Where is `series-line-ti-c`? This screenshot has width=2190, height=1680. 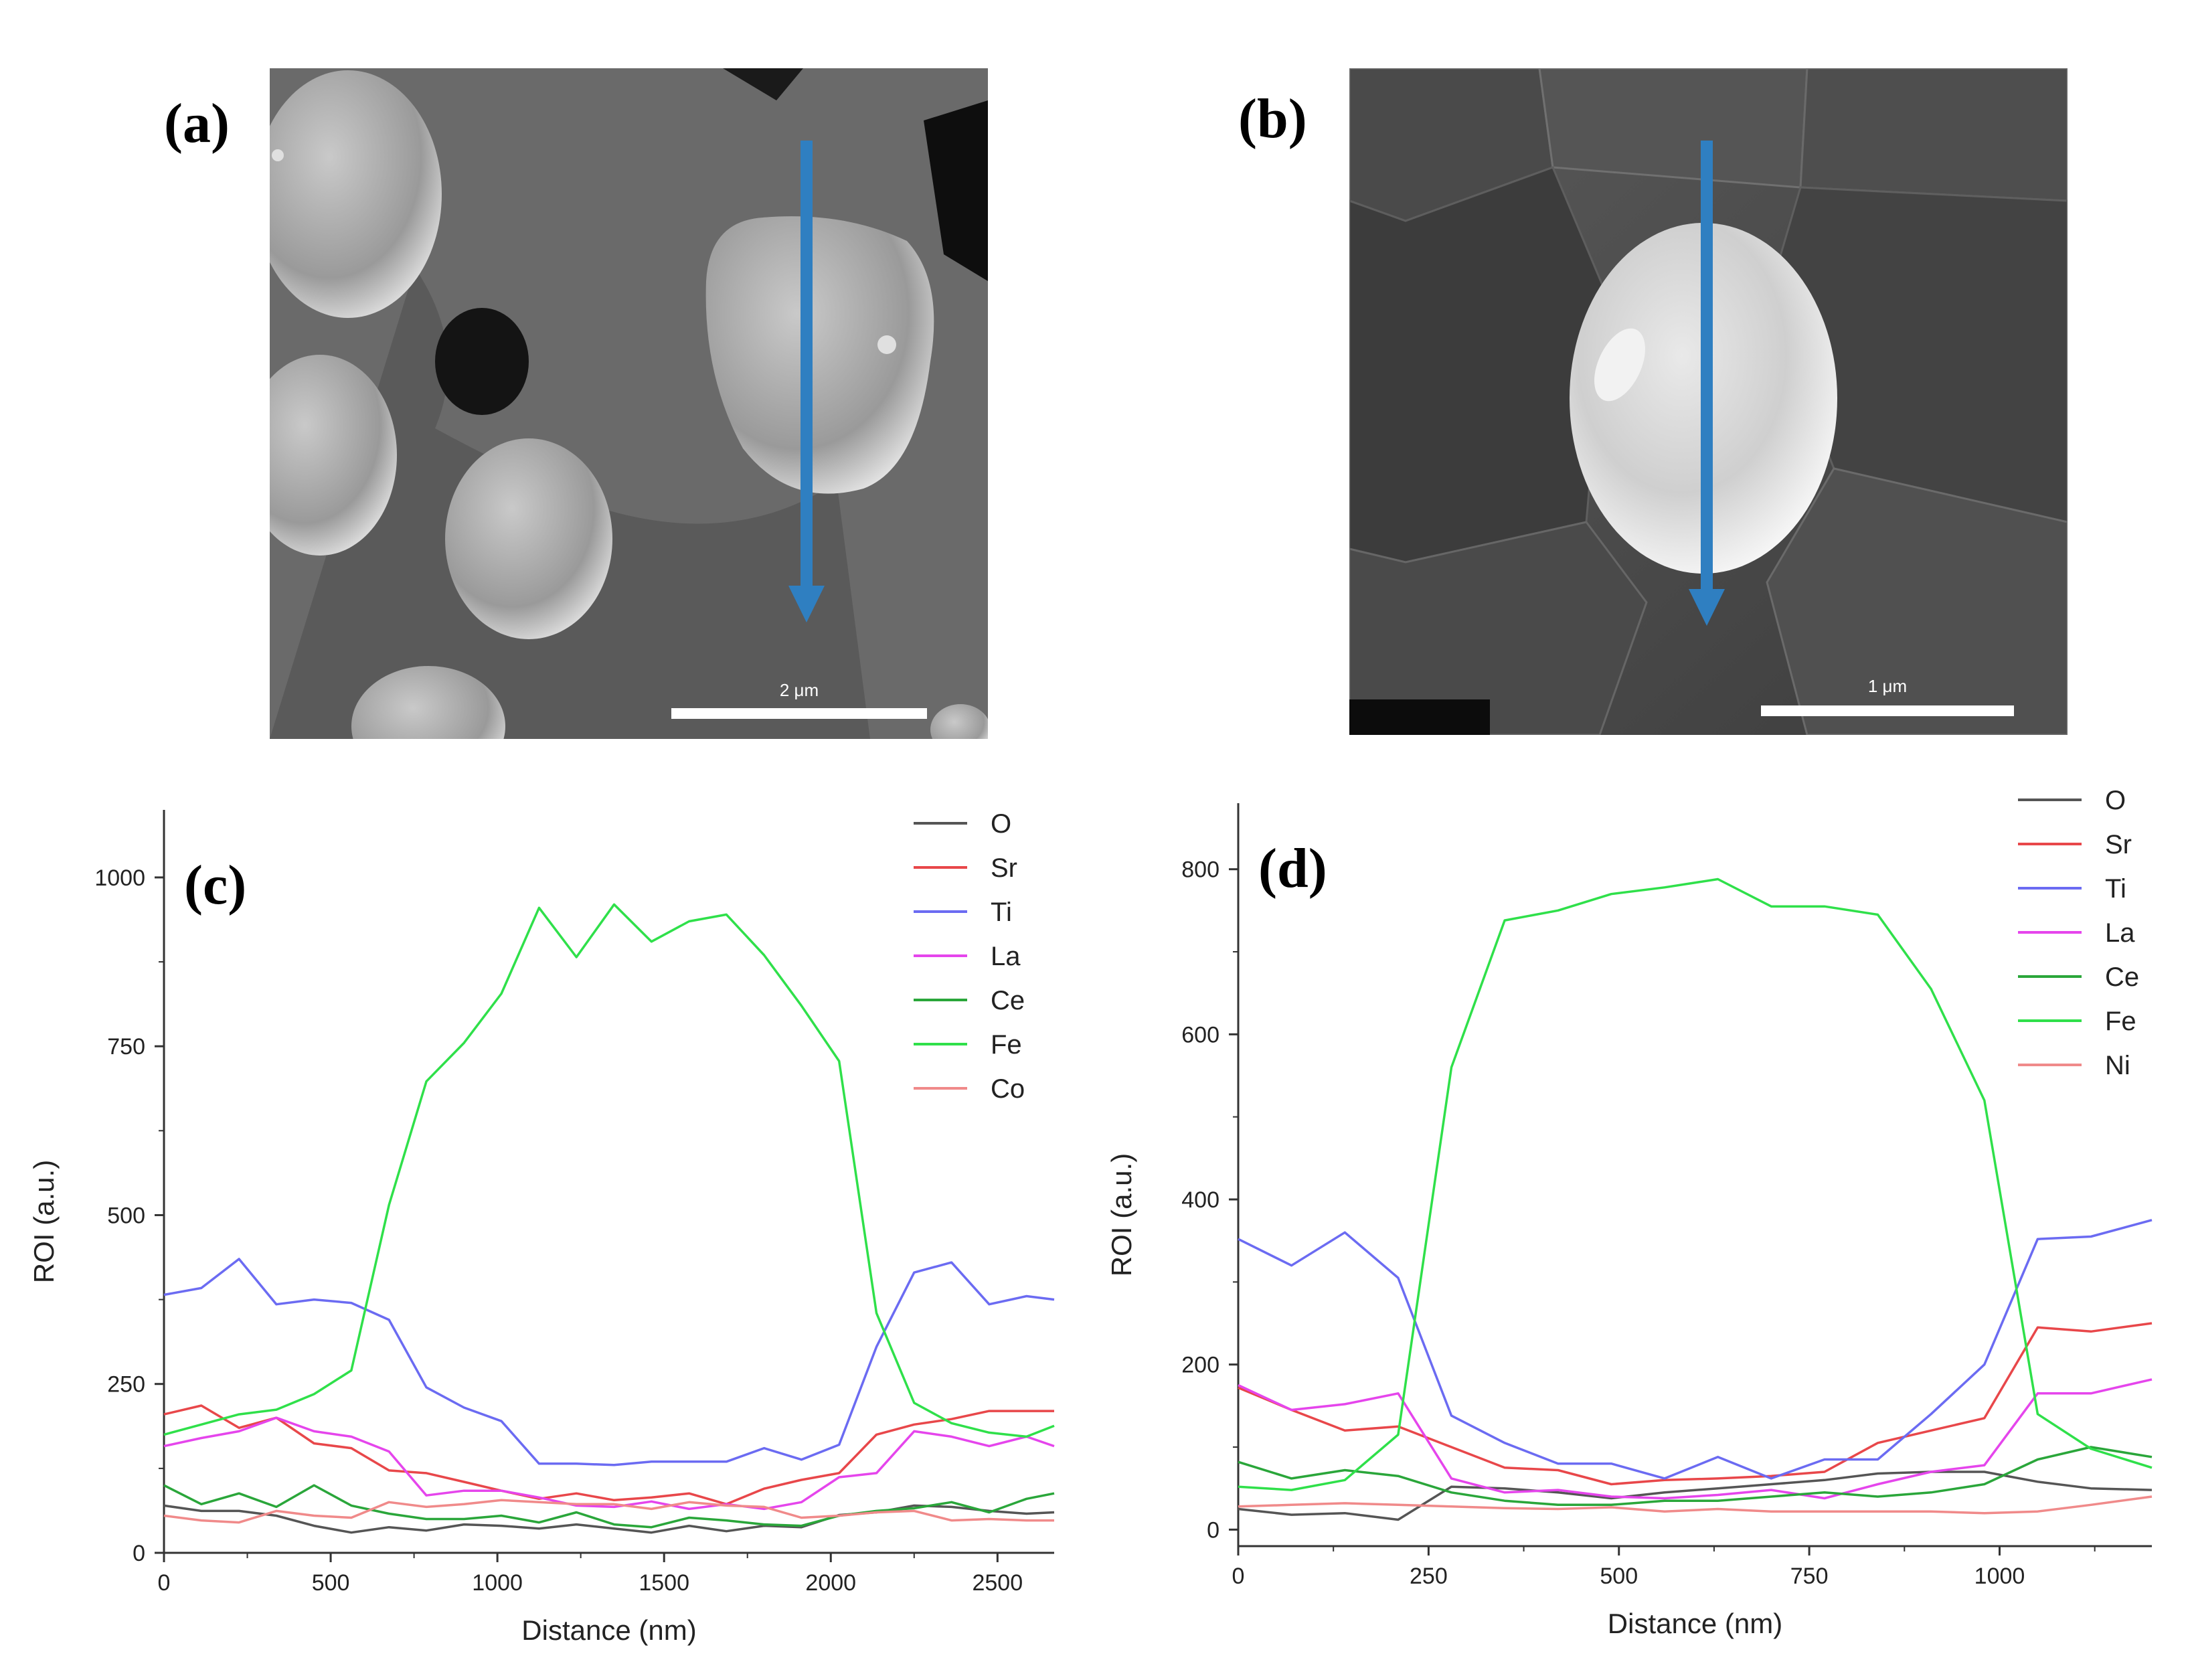 series-line-ti-c is located at coordinates (609, 1362).